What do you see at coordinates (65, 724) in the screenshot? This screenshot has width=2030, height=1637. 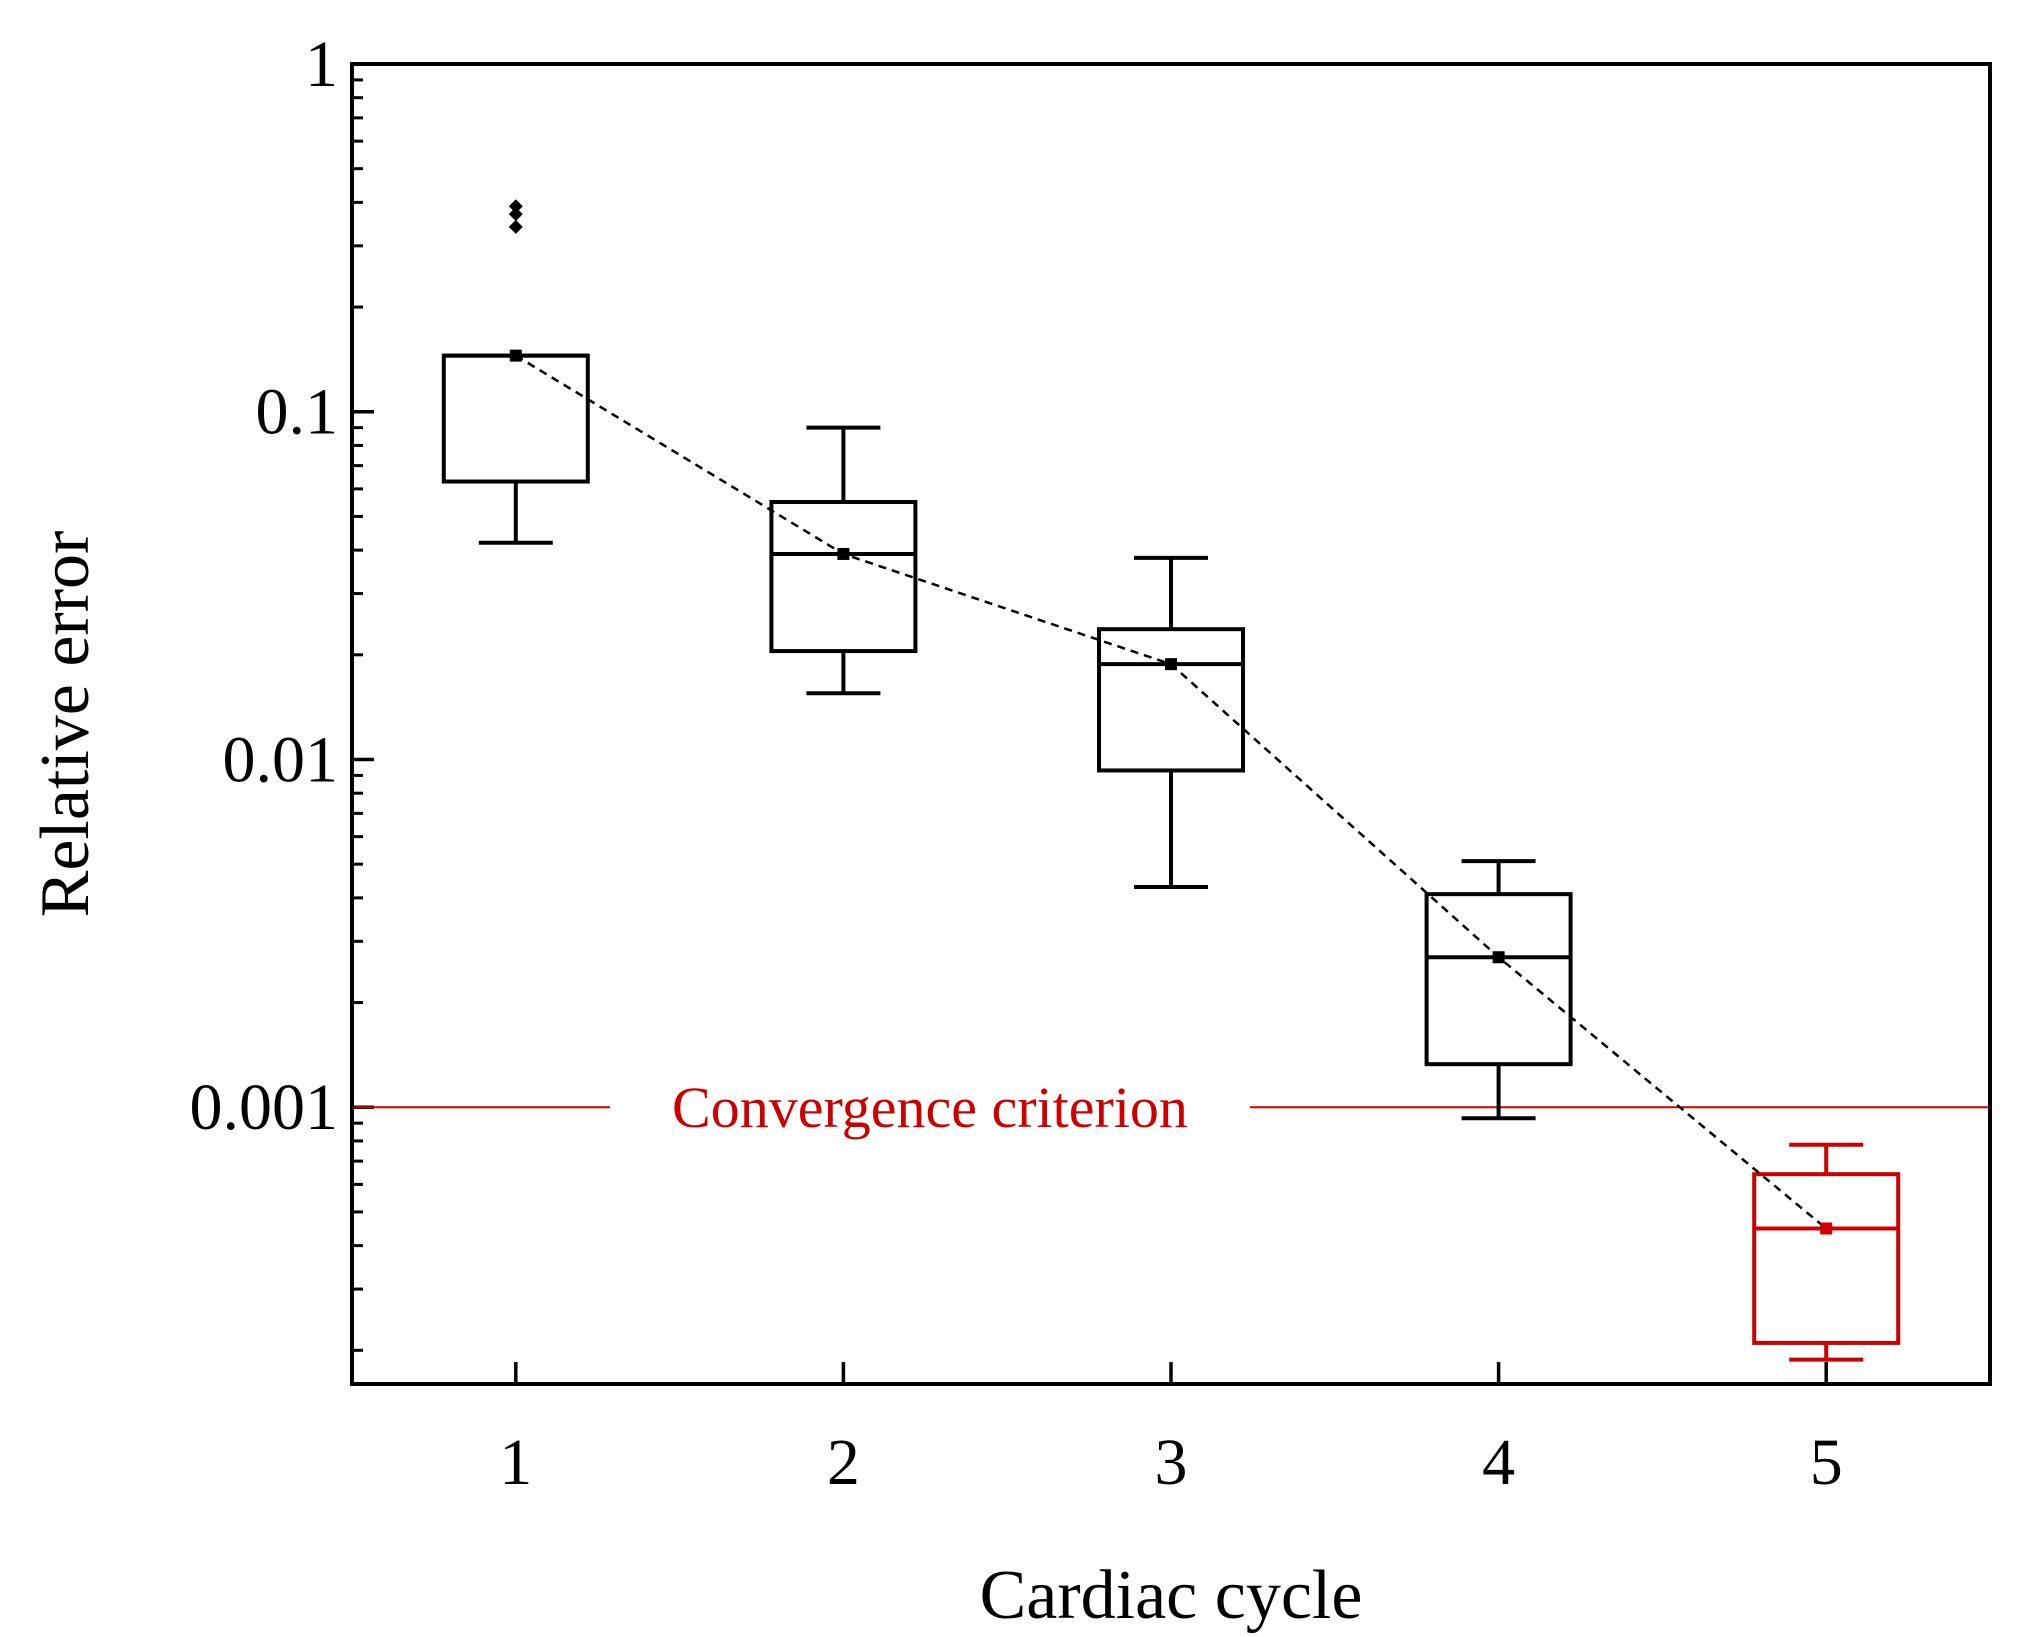 I see `y-axis-label: Relative error` at bounding box center [65, 724].